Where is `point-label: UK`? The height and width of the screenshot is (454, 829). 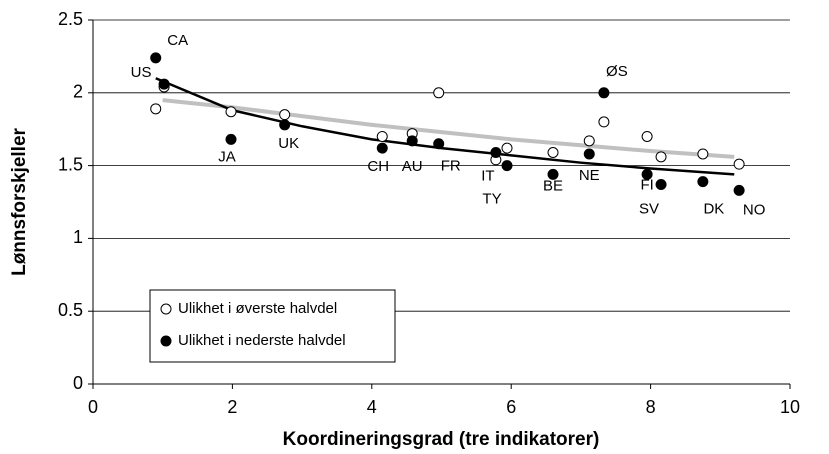 point-label: UK is located at coordinates (288, 143).